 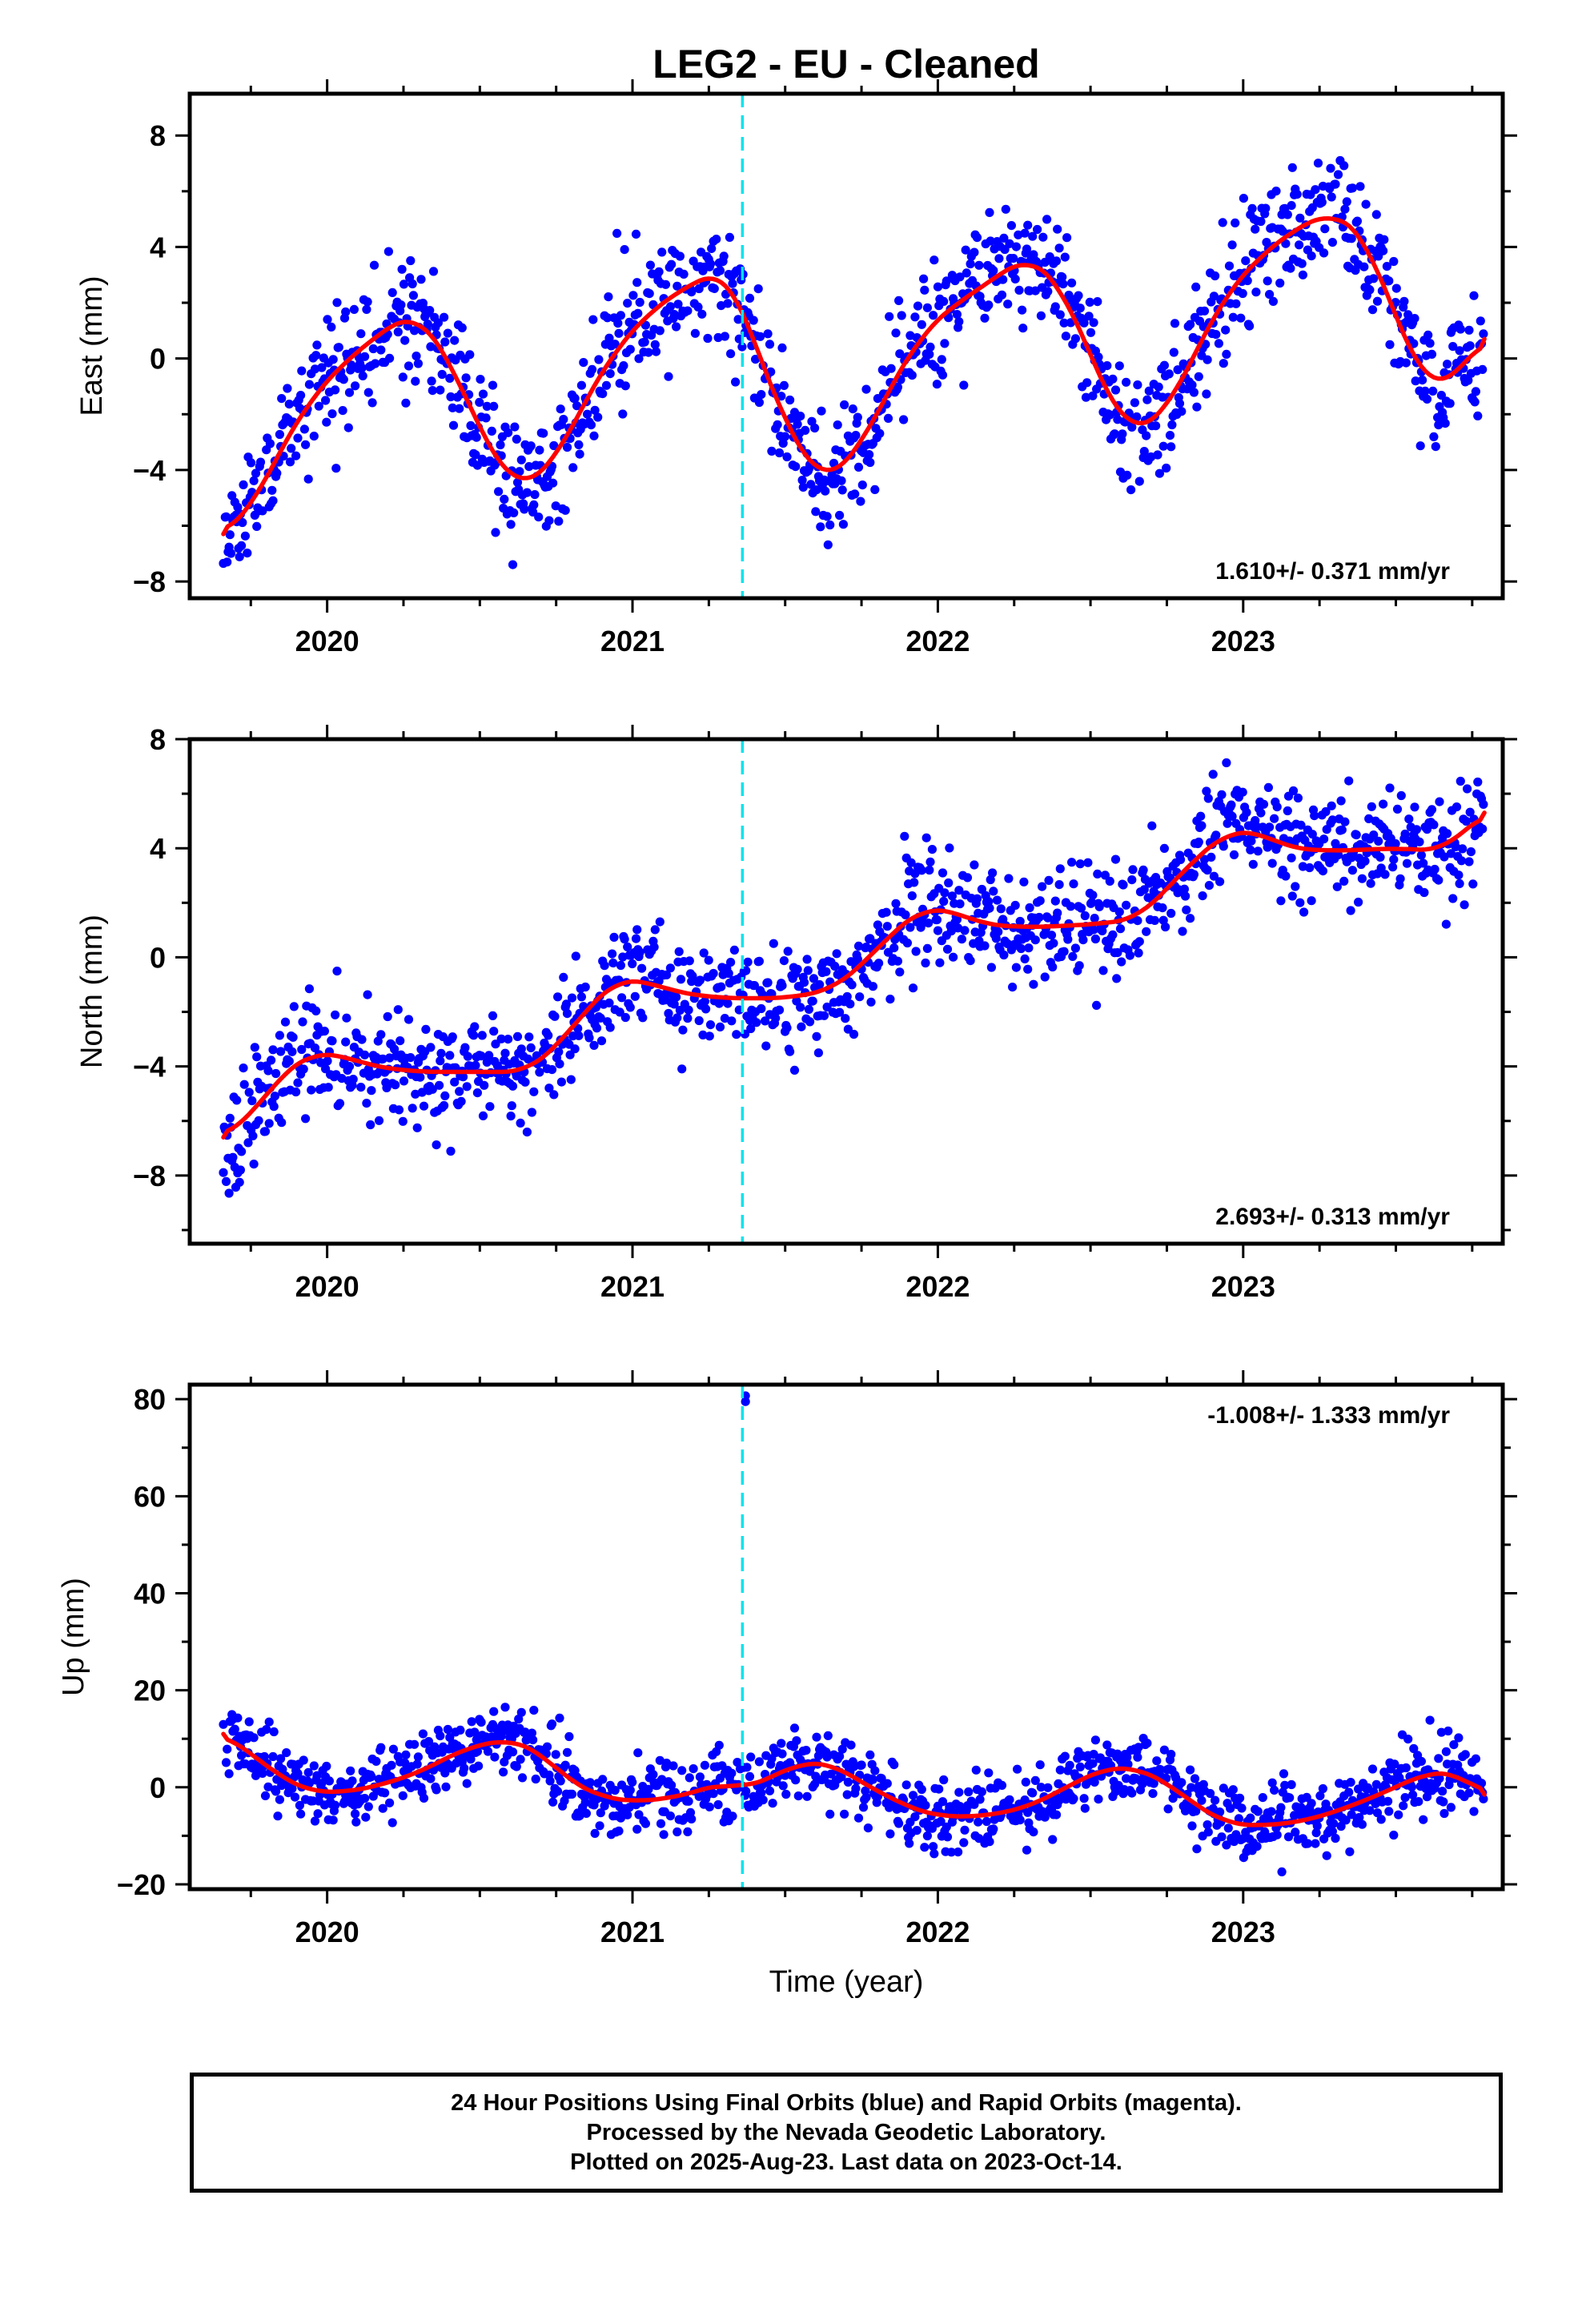 I want to click on y-tick-label: 0, so click(x=158, y=359).